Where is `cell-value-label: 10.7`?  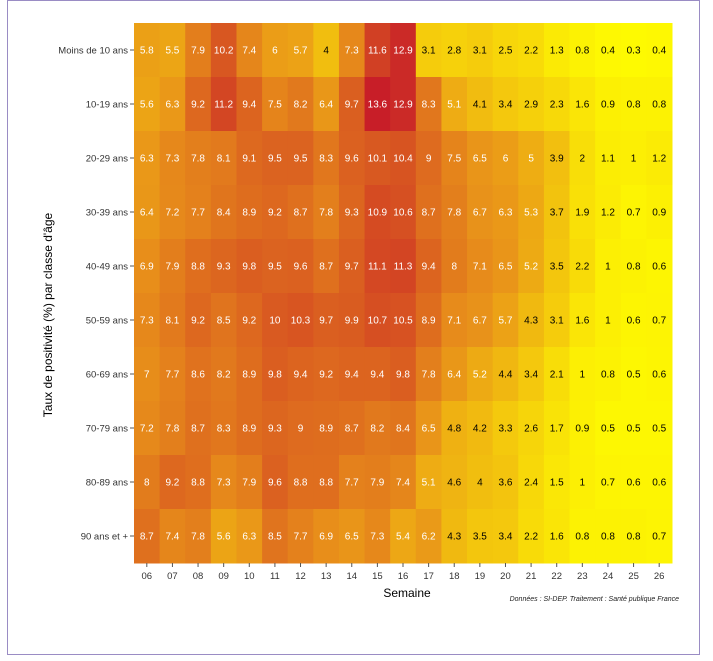
cell-value-label: 10.7 is located at coordinates (378, 321).